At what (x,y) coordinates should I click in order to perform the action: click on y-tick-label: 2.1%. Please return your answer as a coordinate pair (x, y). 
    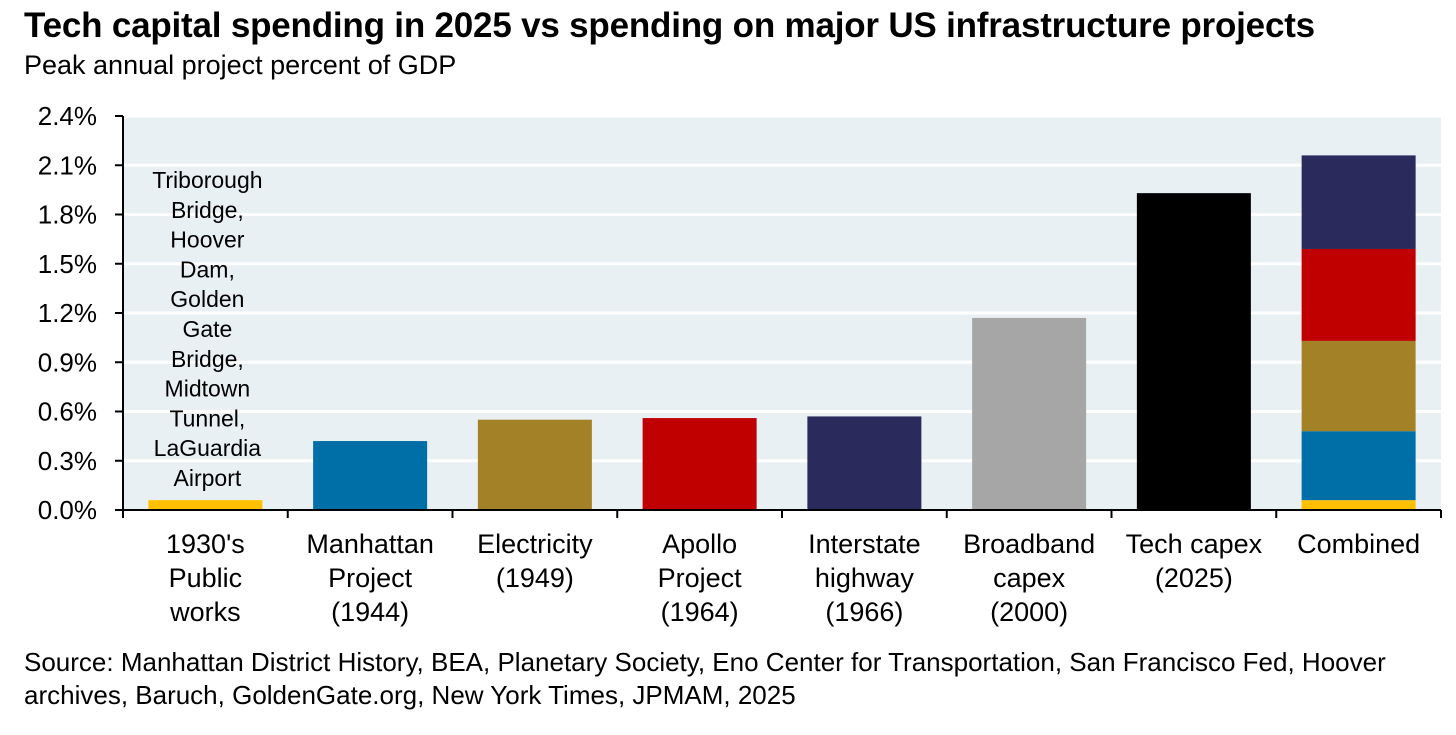
    Looking at the image, I should click on (67, 165).